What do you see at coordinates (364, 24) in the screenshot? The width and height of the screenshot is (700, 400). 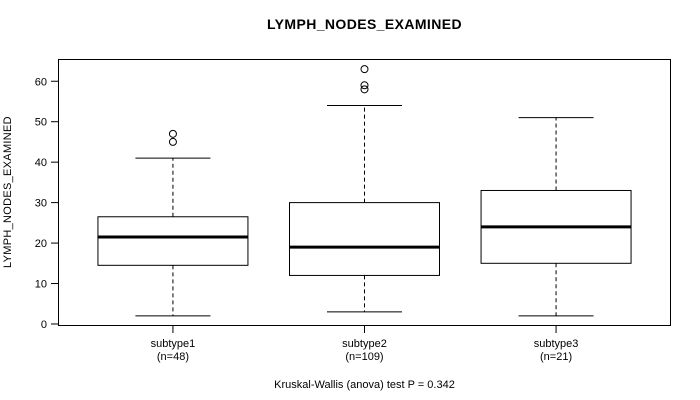 I see `chart-title: LYMPH_NODES_EXAMINED` at bounding box center [364, 24].